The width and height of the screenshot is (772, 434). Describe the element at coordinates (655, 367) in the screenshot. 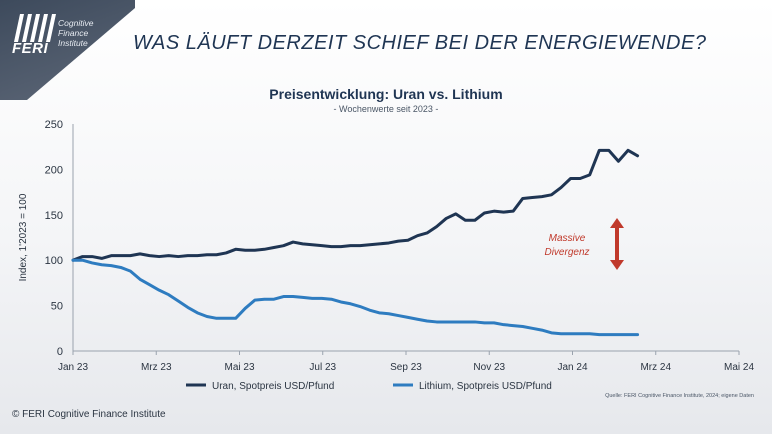

I see `x-tick-label: Mrz 24` at that location.